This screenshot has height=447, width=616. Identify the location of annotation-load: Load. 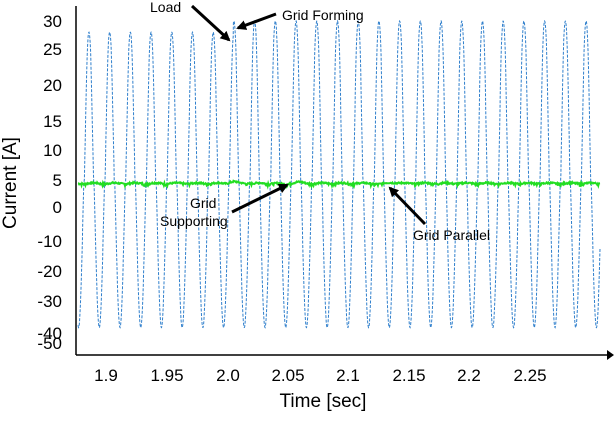
(165, 7).